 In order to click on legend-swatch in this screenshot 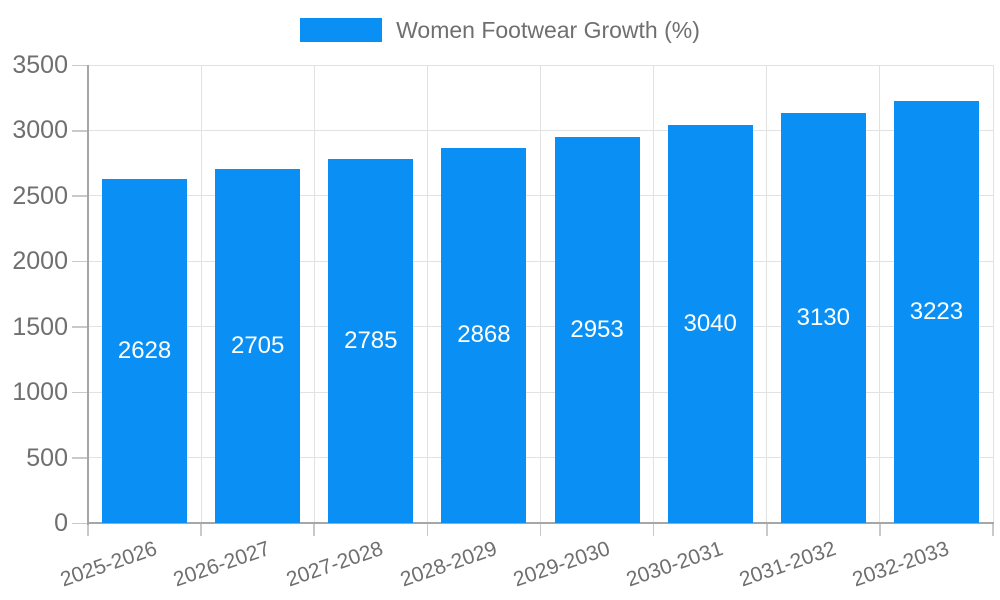, I will do `click(341, 30)`.